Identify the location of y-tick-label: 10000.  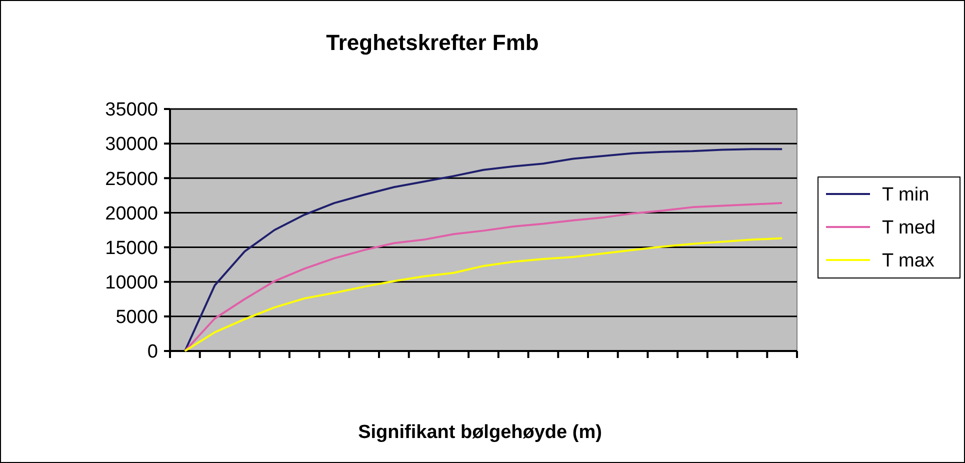
(131, 283).